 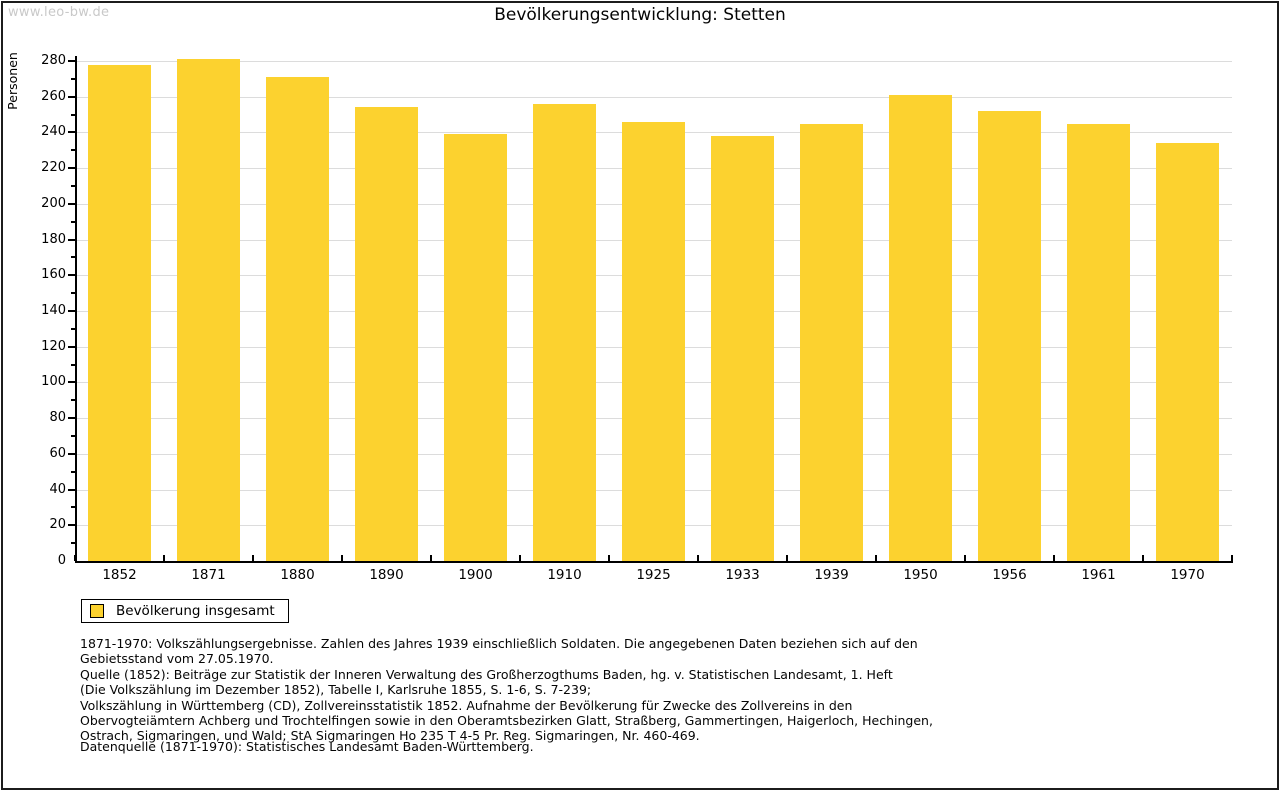 What do you see at coordinates (53, 132) in the screenshot?
I see `y-tick-label-240: 240` at bounding box center [53, 132].